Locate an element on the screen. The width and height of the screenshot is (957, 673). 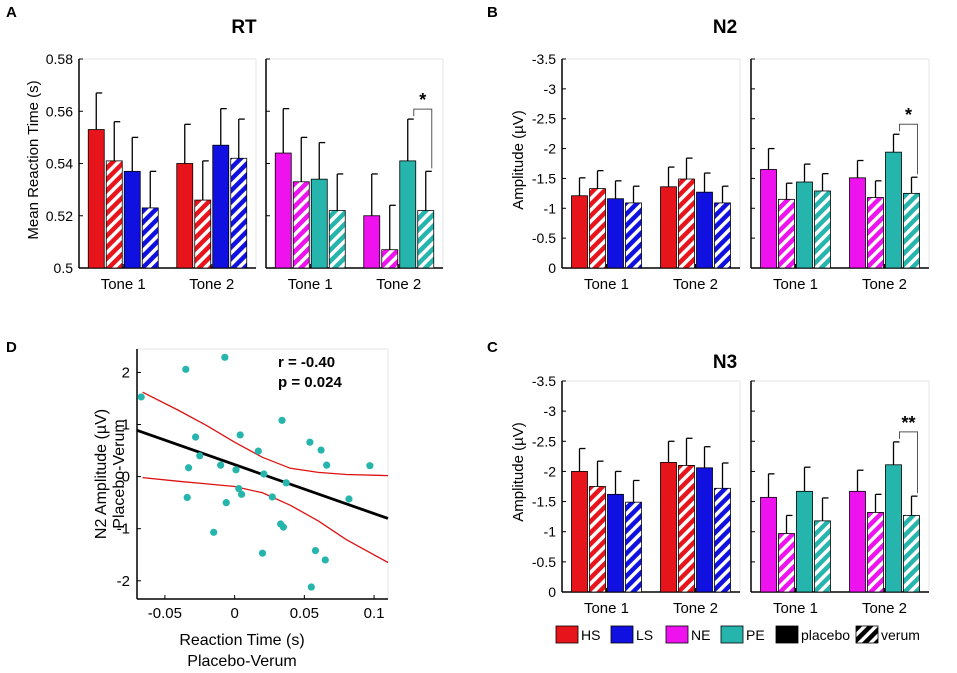
panel-a-subplot-1: 0.5 0.52 0.54 0.56 0.58 Tone 1 Tone 2 is located at coordinates (151, 172).